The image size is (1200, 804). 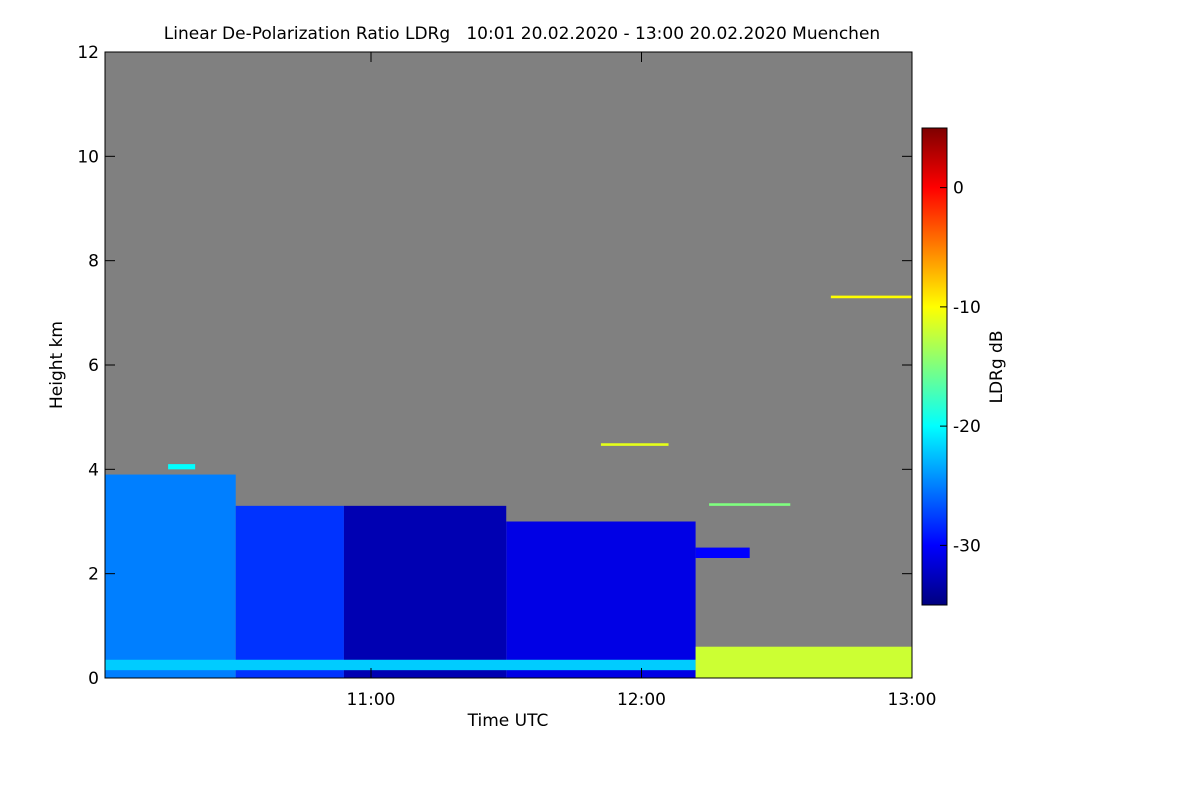 I want to click on y-axis-label: Height km, so click(x=57, y=365).